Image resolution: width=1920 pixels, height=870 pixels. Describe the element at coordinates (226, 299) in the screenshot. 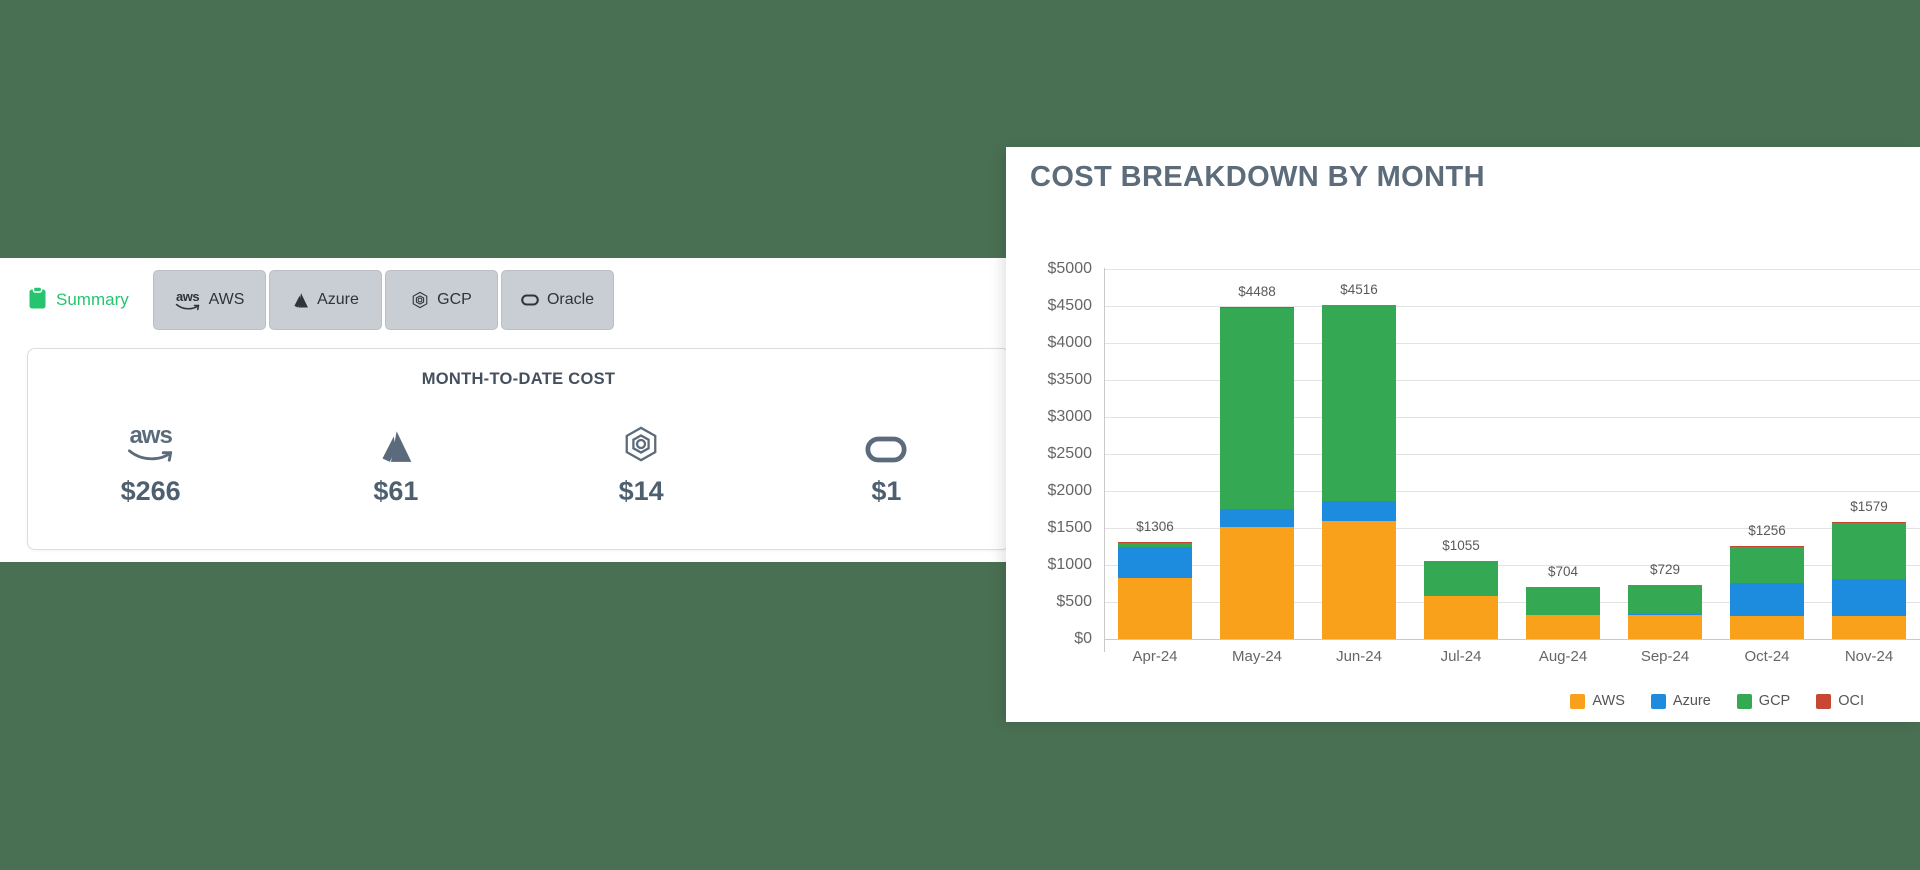

I see `tab-aws-label: AWS` at that location.